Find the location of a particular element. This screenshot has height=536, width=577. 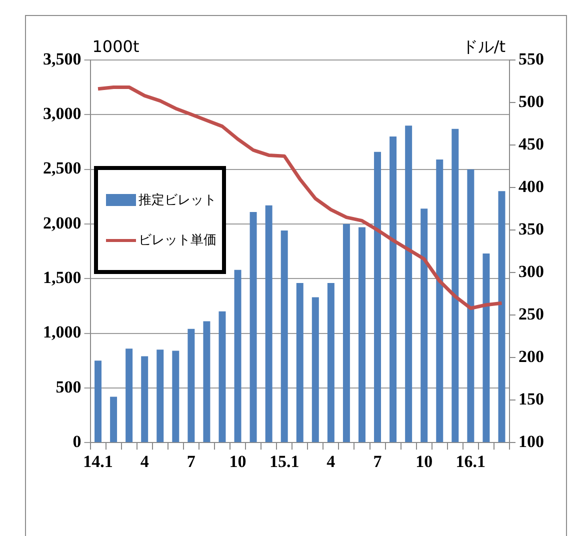

y2-tick-label: 150 is located at coordinates (531, 398).